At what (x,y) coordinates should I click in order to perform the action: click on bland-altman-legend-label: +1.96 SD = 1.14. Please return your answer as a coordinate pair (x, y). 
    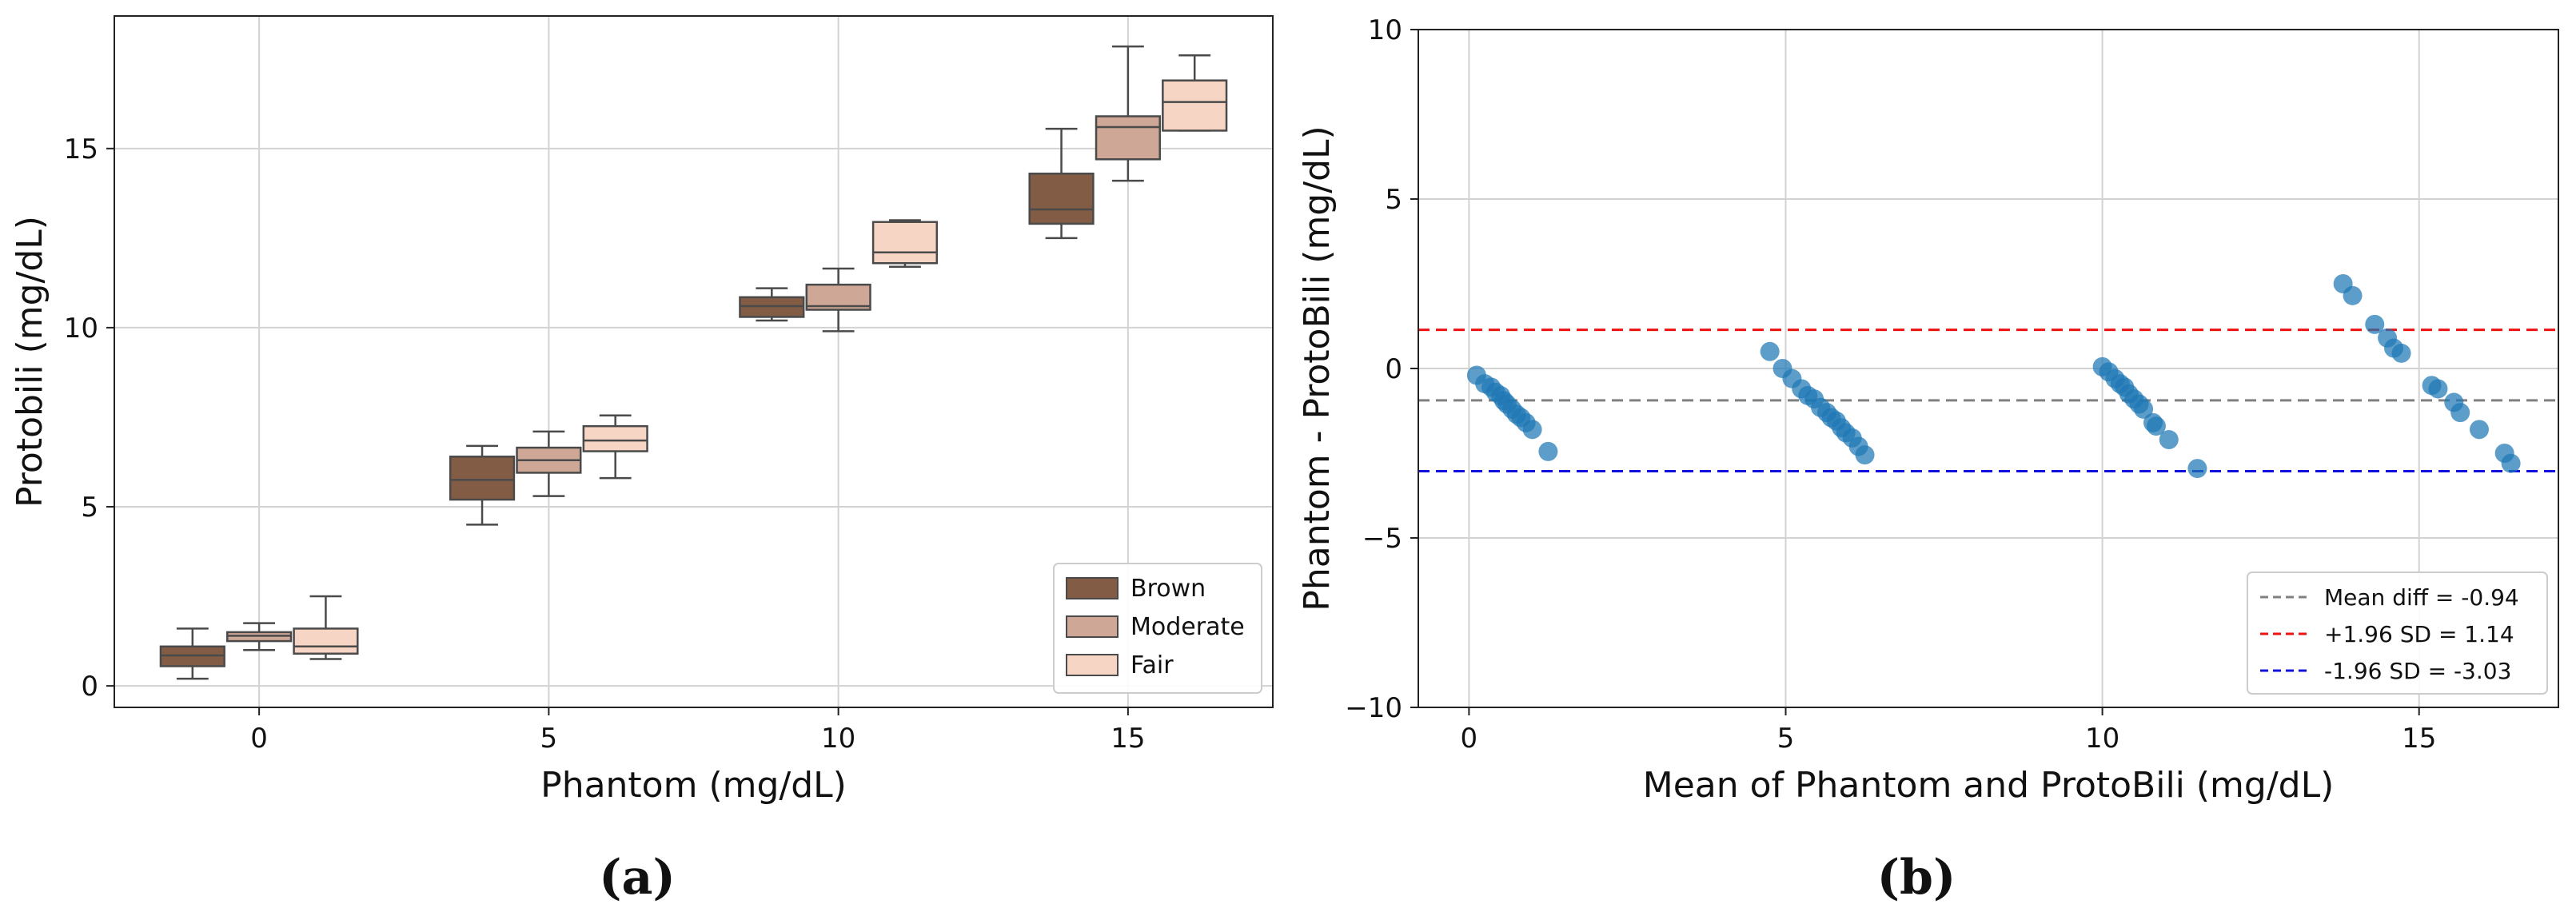
    Looking at the image, I should click on (2419, 634).